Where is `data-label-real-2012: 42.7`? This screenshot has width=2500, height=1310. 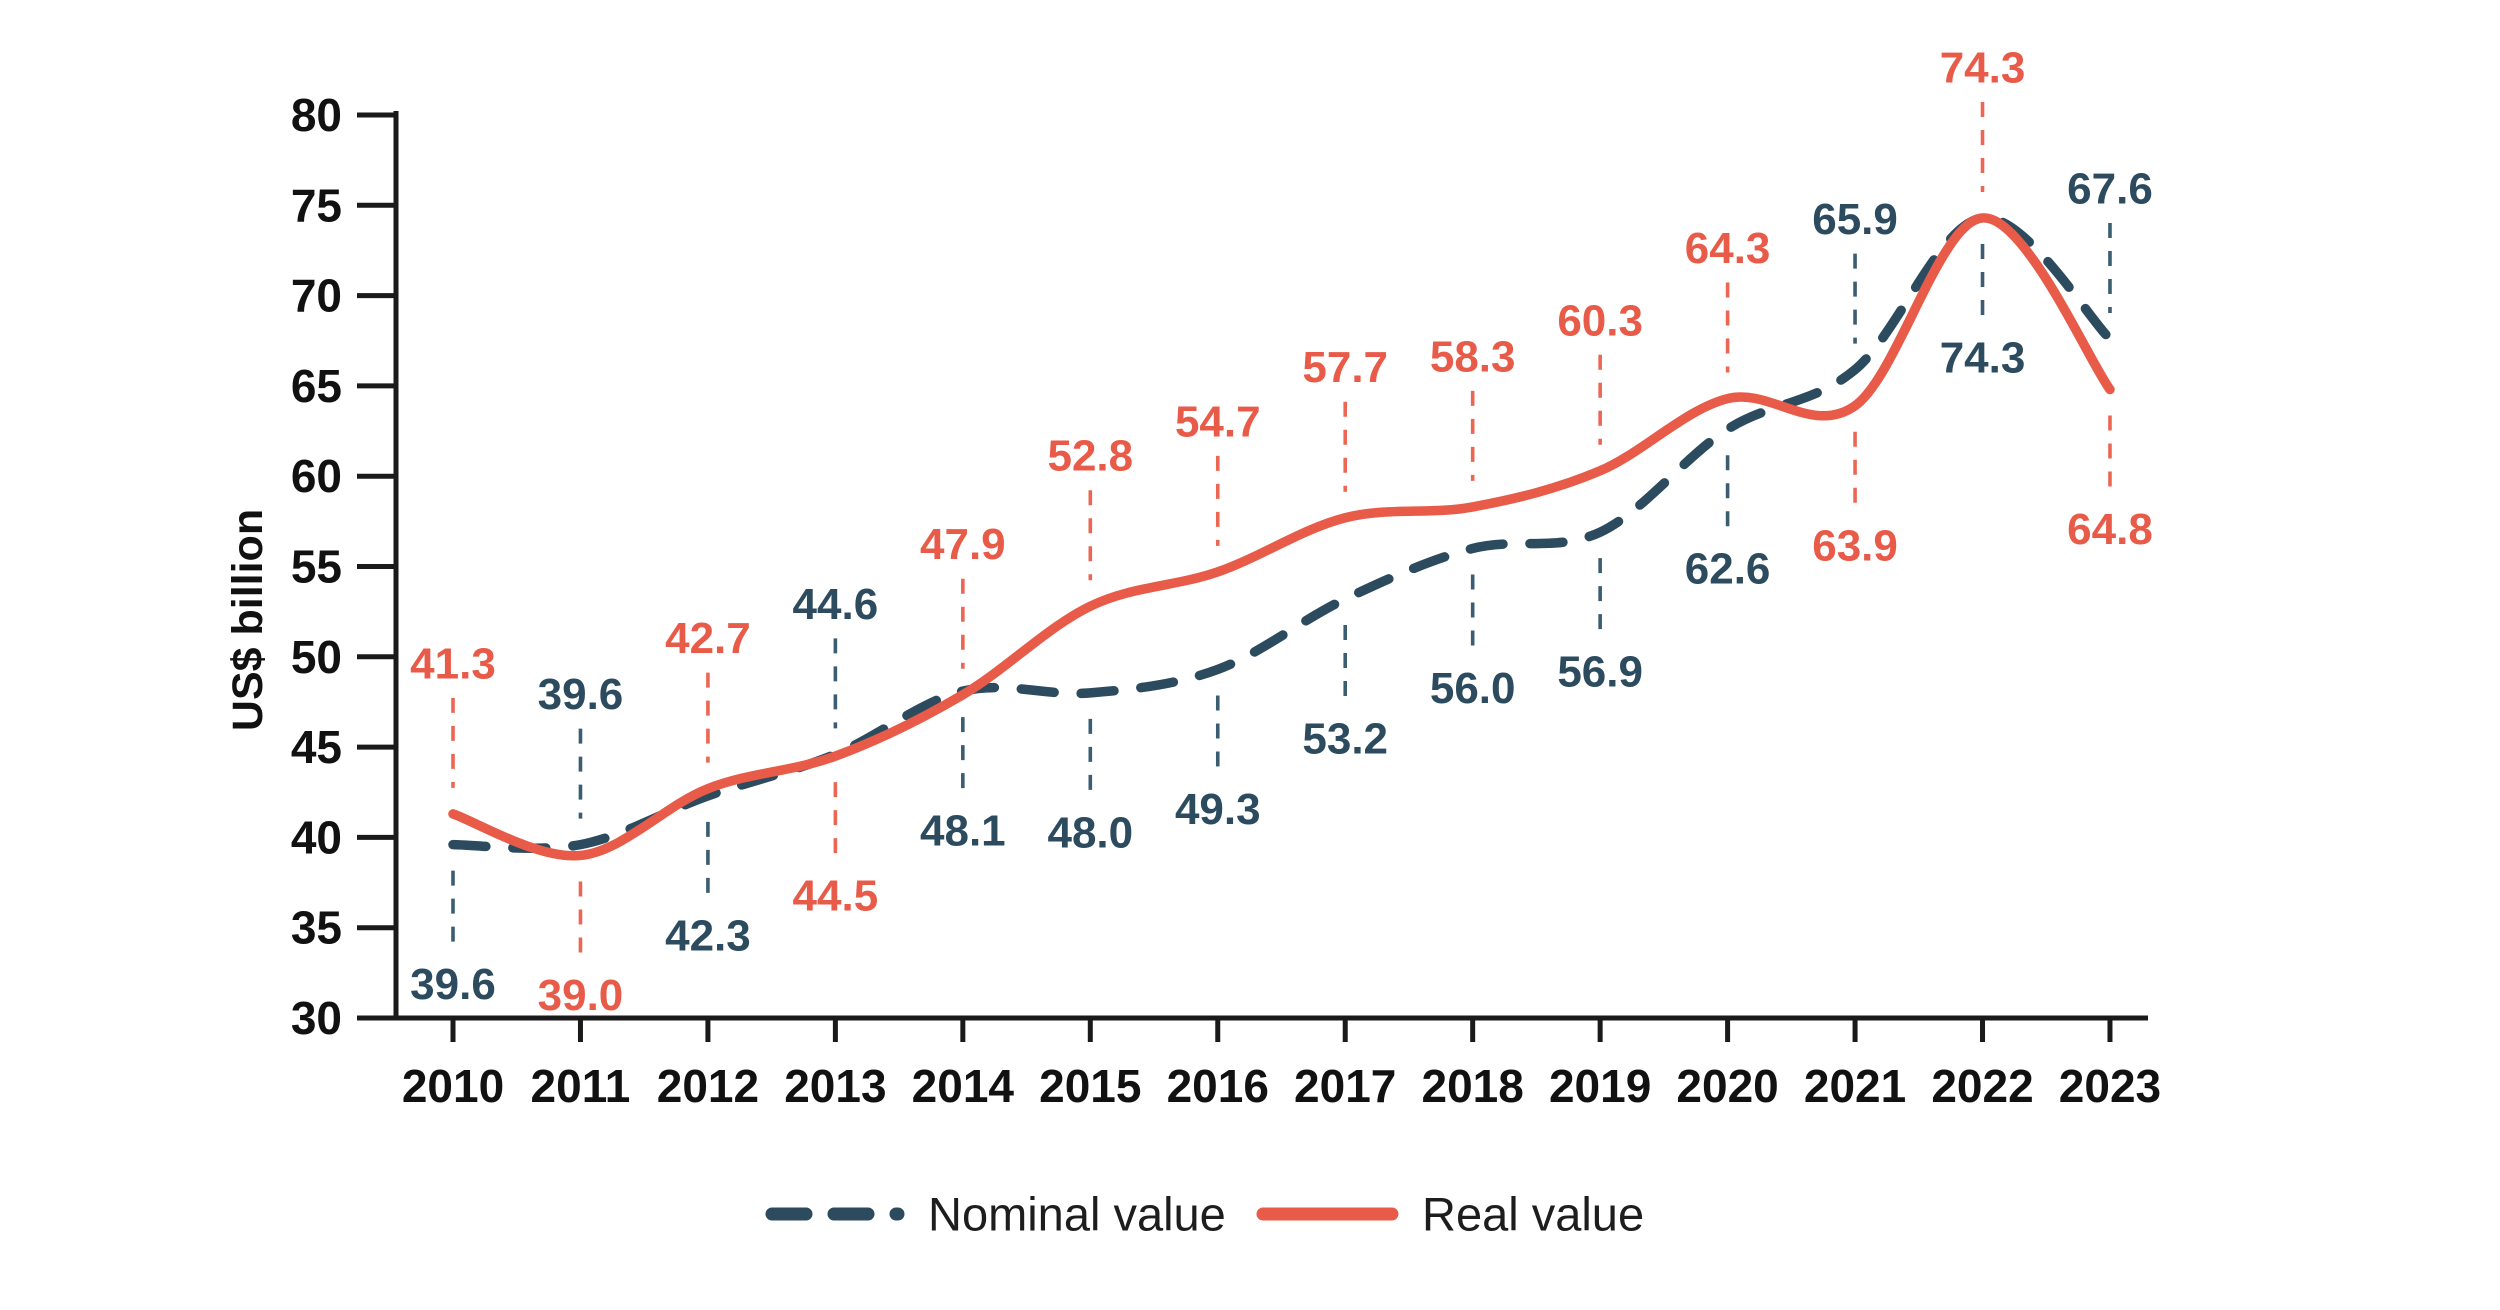
data-label-real-2012: 42.7 is located at coordinates (708, 638).